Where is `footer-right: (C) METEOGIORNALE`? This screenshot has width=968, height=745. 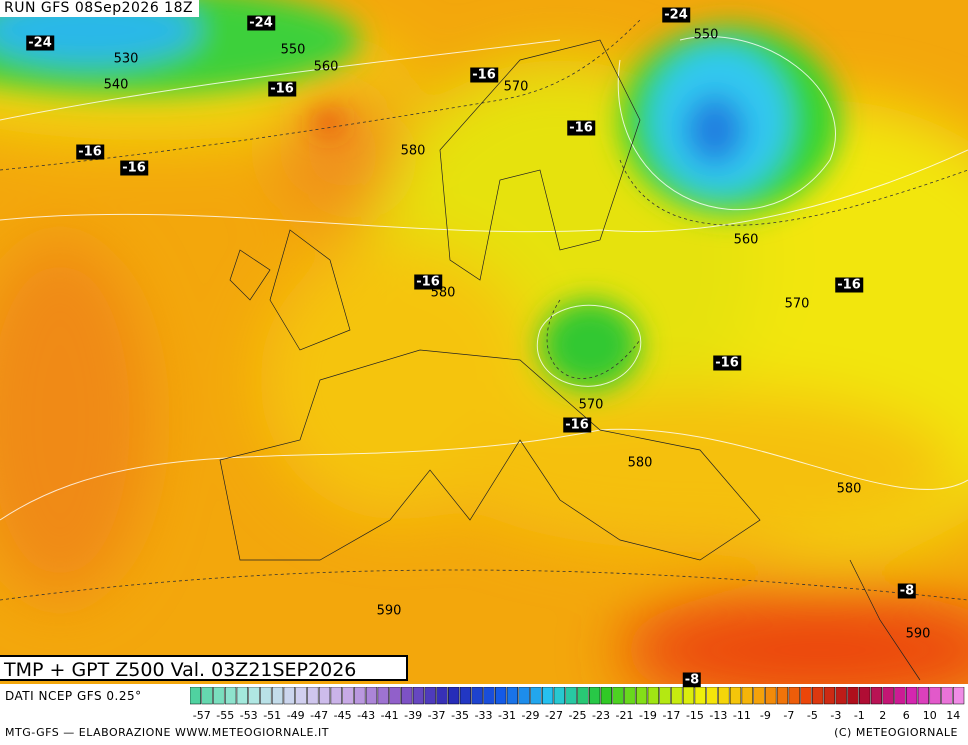 footer-right: (C) METEOGIORNALE is located at coordinates (896, 732).